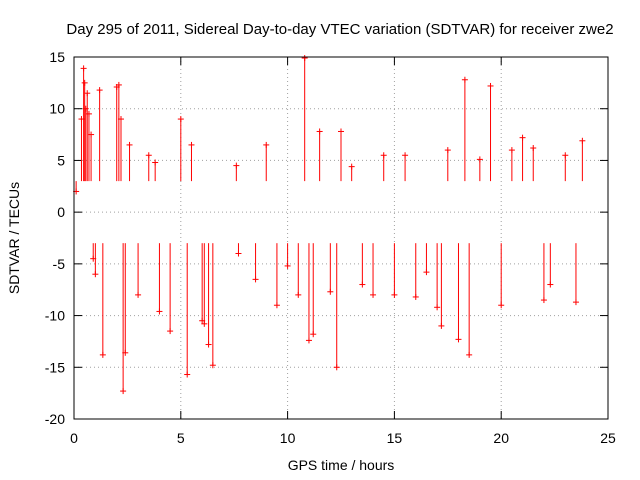 The width and height of the screenshot is (640, 480). I want to click on y-tick-label: 0, so click(61, 212).